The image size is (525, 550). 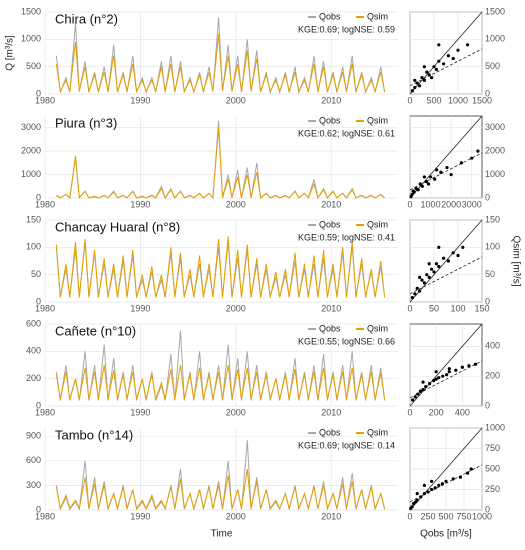 I want to click on annotation: KGE:0.59; logNSE: 0.41, so click(x=346, y=237).